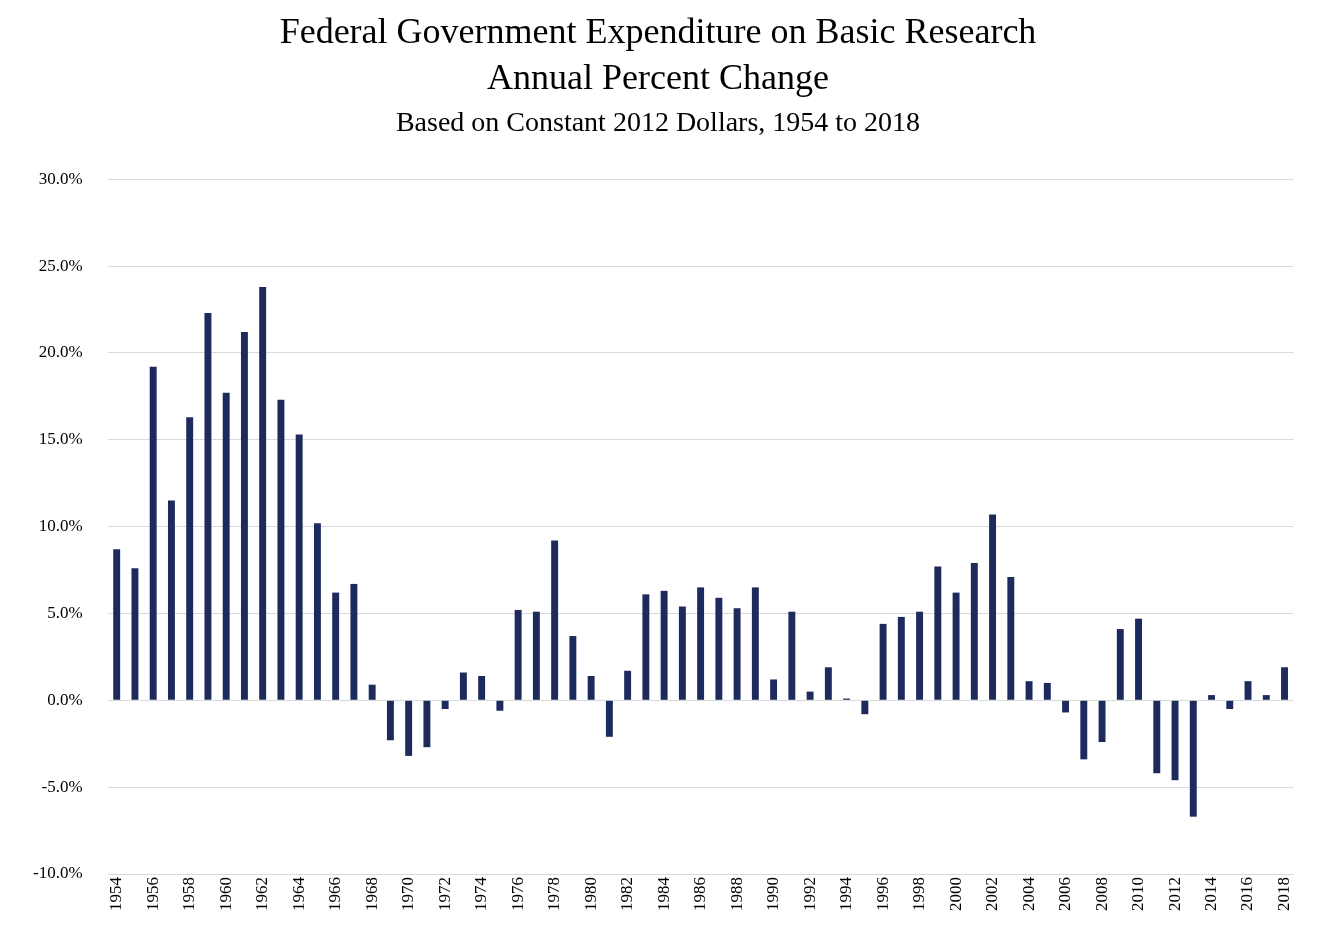  Describe the element at coordinates (700, 894) in the screenshot. I see `x-tick-label: 1986` at that location.